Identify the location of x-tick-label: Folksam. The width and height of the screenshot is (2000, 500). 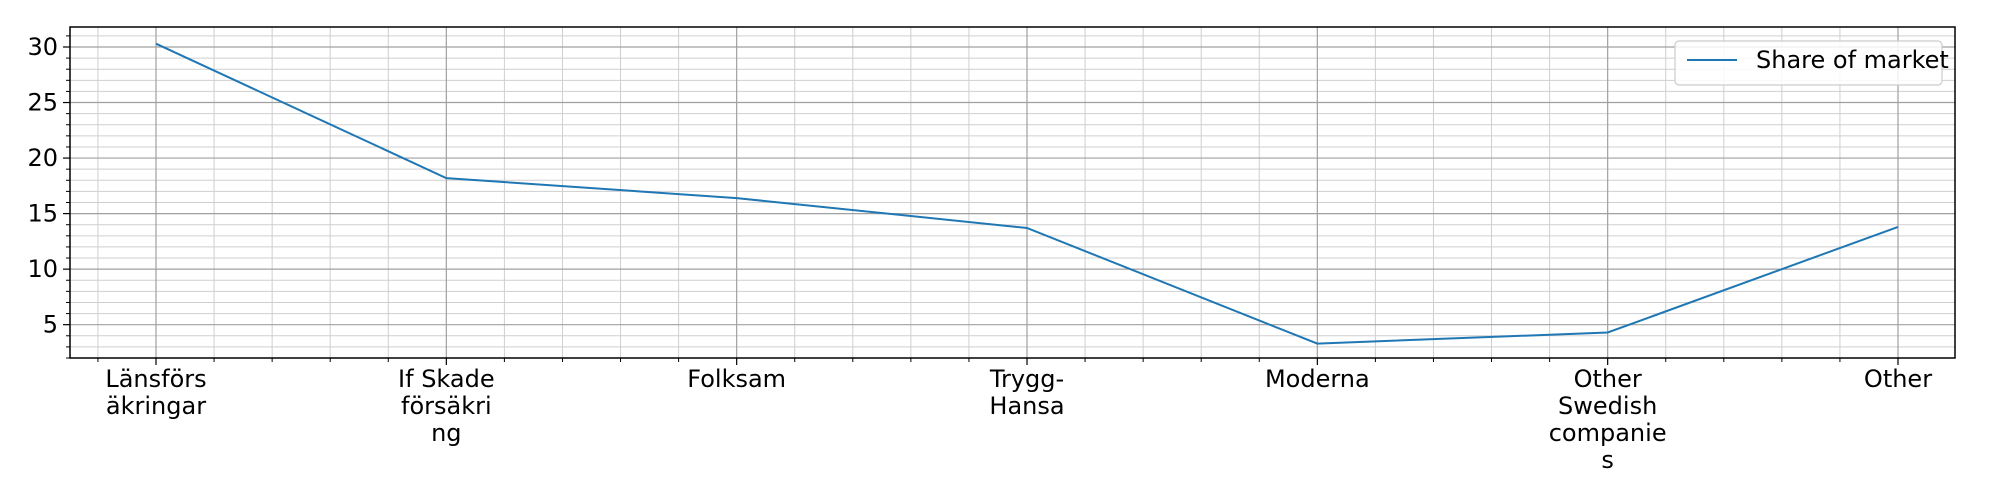
(736, 379).